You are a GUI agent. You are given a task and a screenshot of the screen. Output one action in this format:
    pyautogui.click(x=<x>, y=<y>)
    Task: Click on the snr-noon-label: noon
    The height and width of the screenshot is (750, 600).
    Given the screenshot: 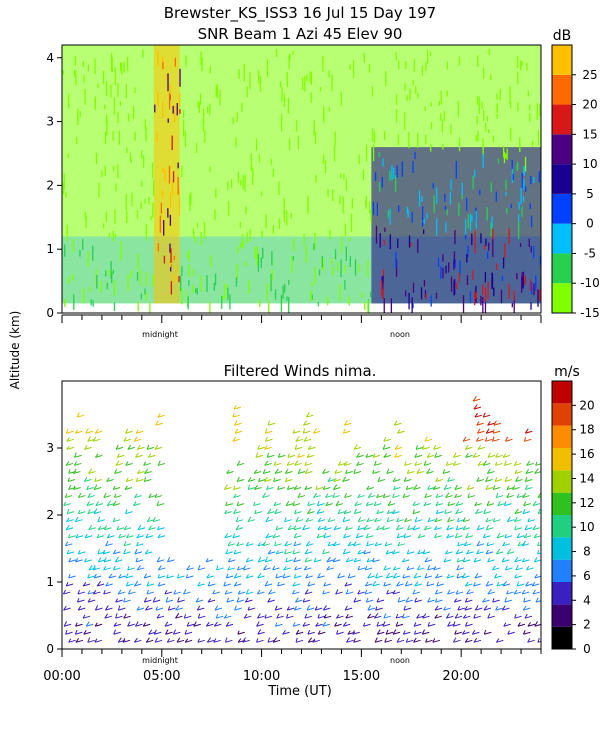 What is the action you would take?
    pyautogui.click(x=400, y=334)
    